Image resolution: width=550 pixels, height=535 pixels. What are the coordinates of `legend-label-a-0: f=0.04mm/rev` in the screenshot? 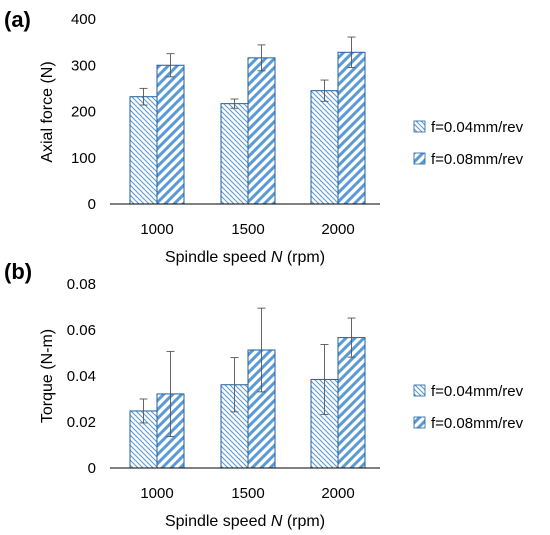 It's located at (477, 127).